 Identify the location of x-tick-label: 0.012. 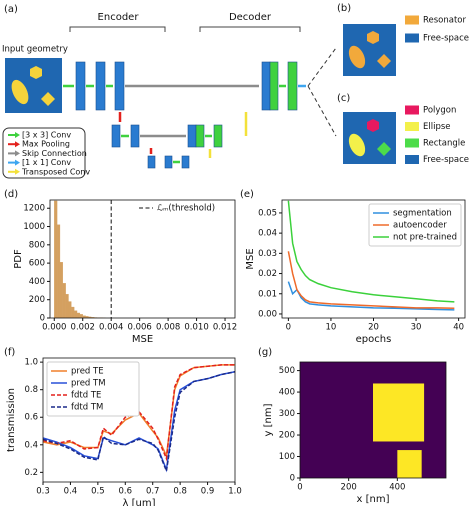
(225, 328).